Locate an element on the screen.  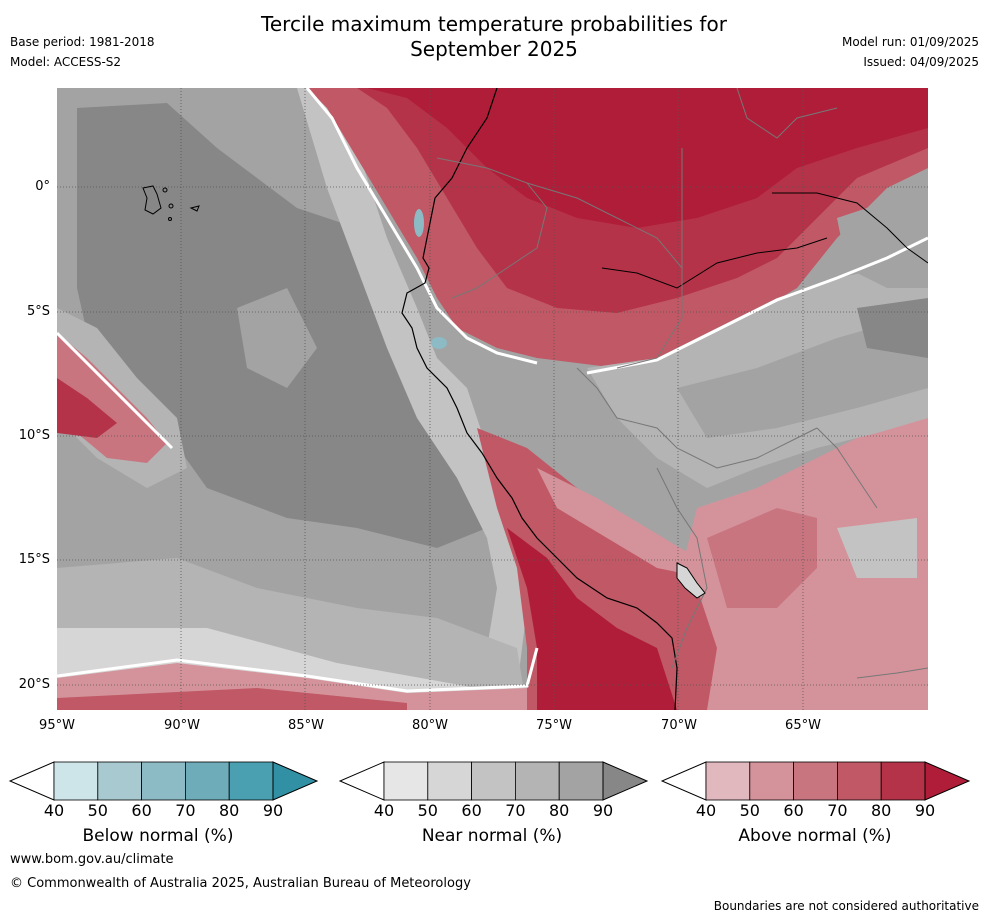
colorbar-below-title: Below normal (%) is located at coordinates (158, 836).